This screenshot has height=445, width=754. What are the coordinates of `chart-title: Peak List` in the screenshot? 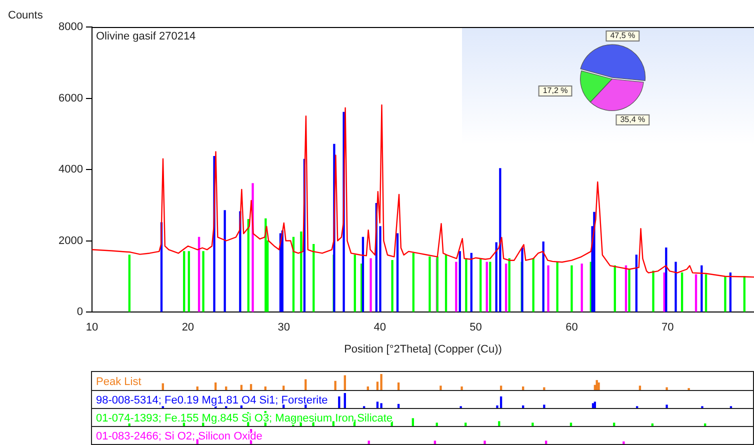 It's located at (119, 382).